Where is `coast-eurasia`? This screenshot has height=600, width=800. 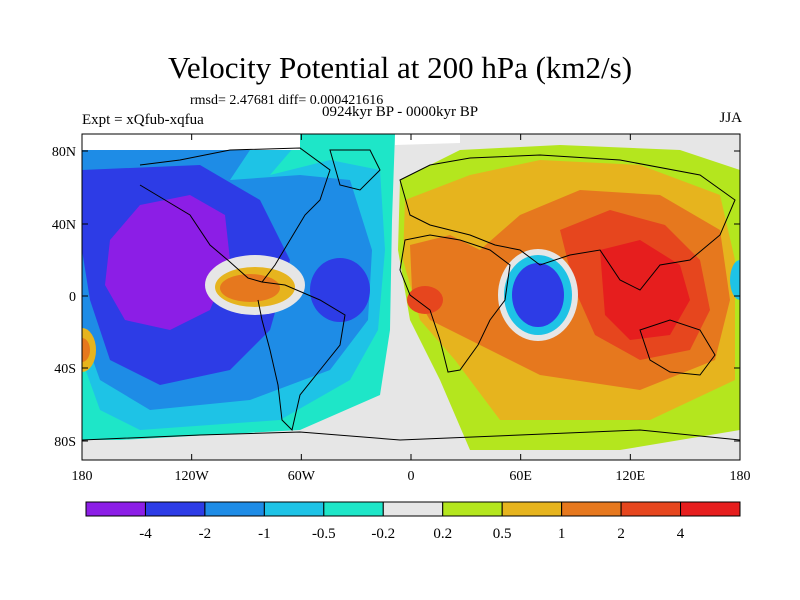 coast-eurasia is located at coordinates (567, 222).